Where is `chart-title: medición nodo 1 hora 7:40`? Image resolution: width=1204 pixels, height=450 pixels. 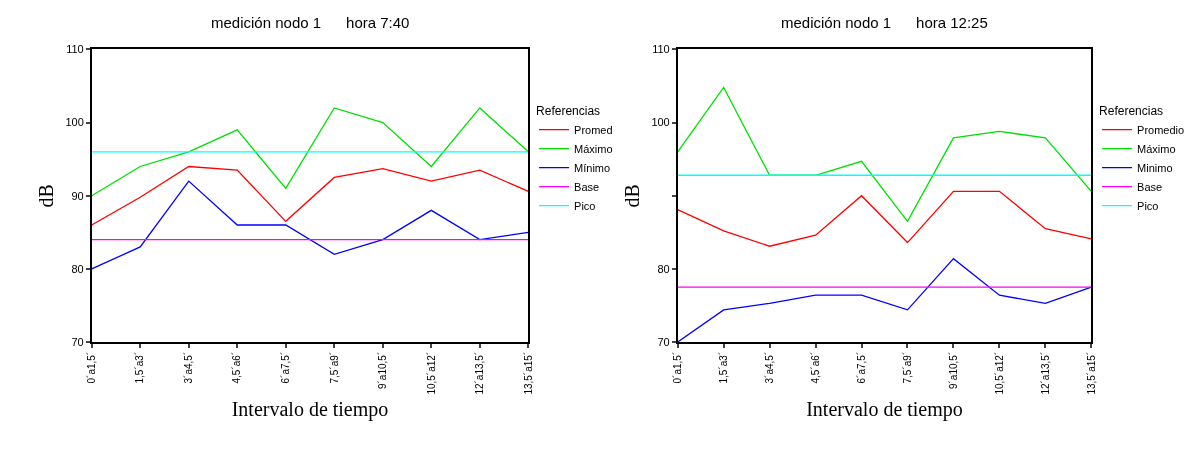
chart-title: medición nodo 1 hora 7:40 is located at coordinates (310, 22).